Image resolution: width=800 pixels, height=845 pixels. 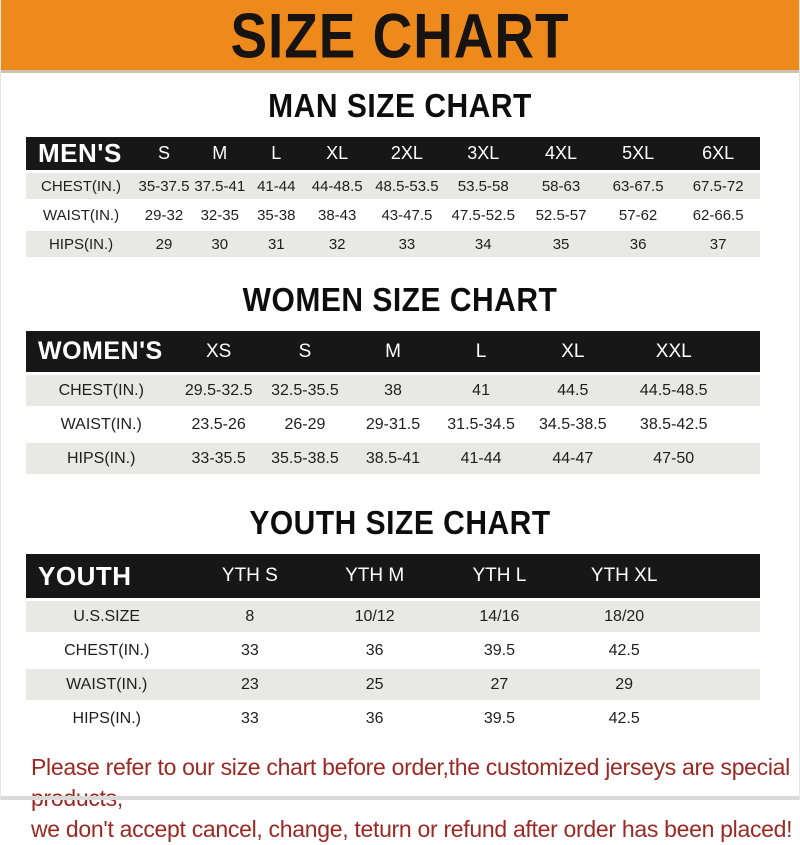 I want to click on size-value-cell: 52.5-57, so click(x=561, y=215).